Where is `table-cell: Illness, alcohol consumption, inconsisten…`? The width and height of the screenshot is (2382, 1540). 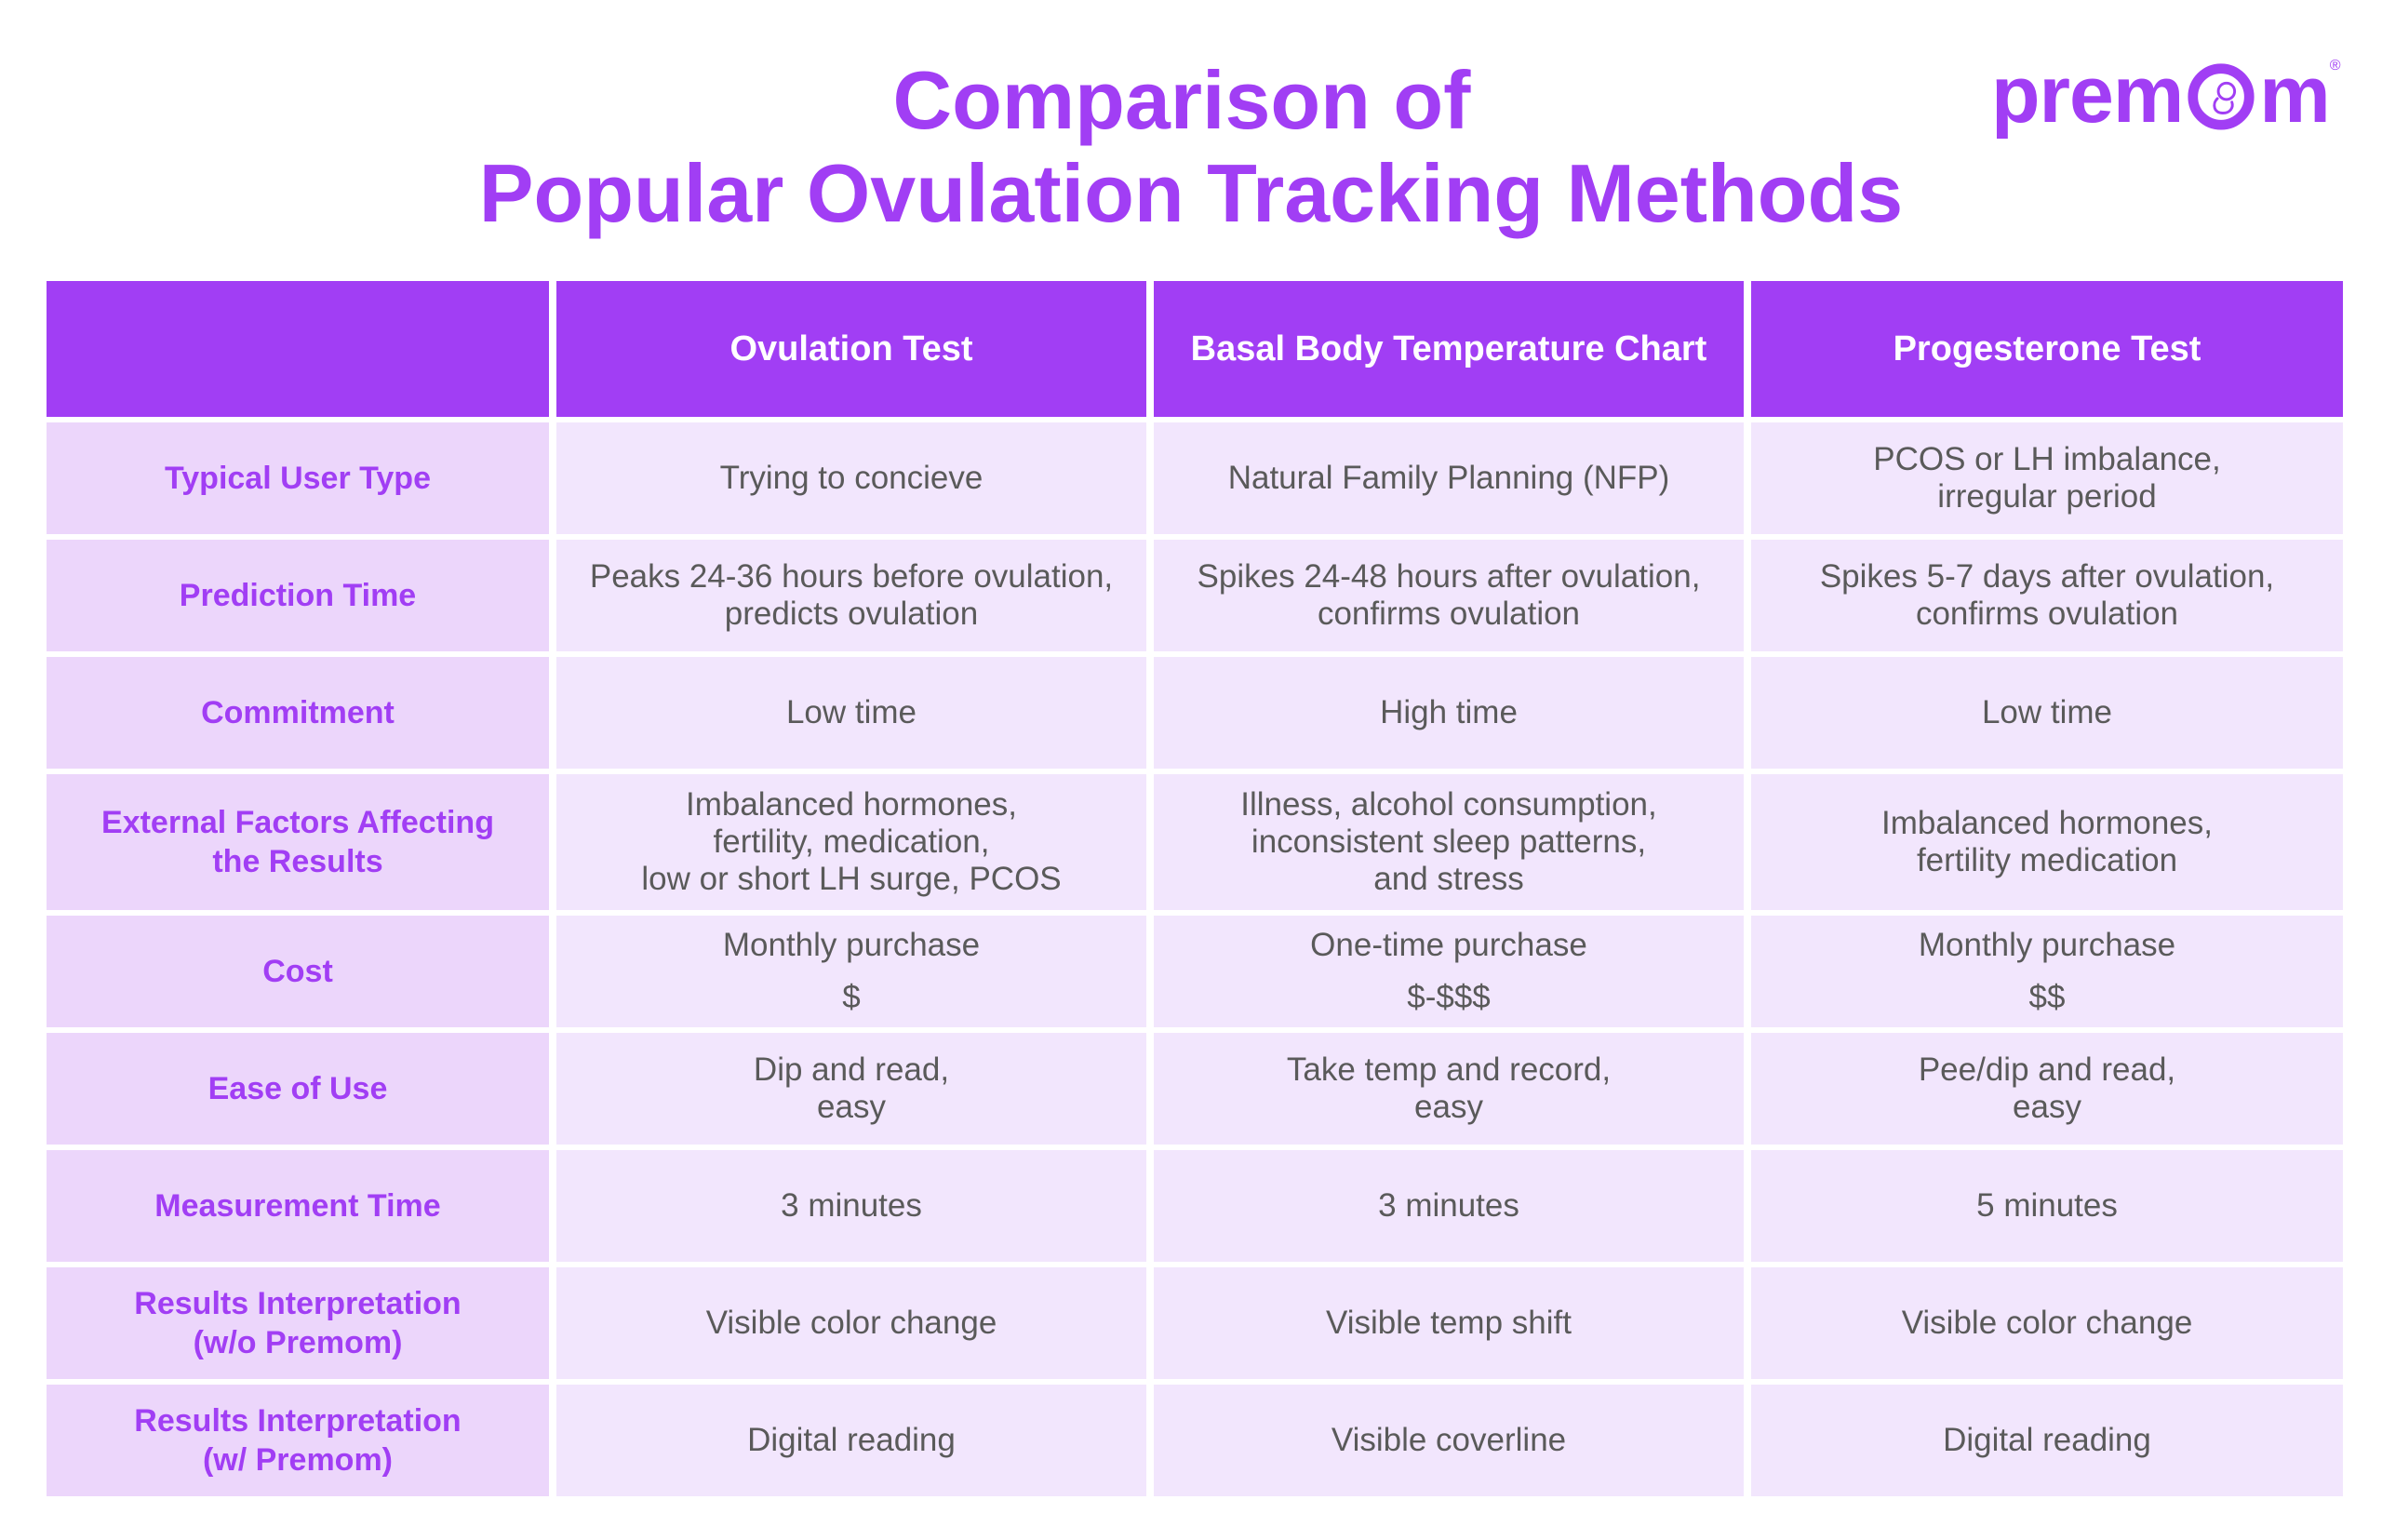 table-cell: Illness, alcohol consumption, inconsisten… is located at coordinates (1449, 842).